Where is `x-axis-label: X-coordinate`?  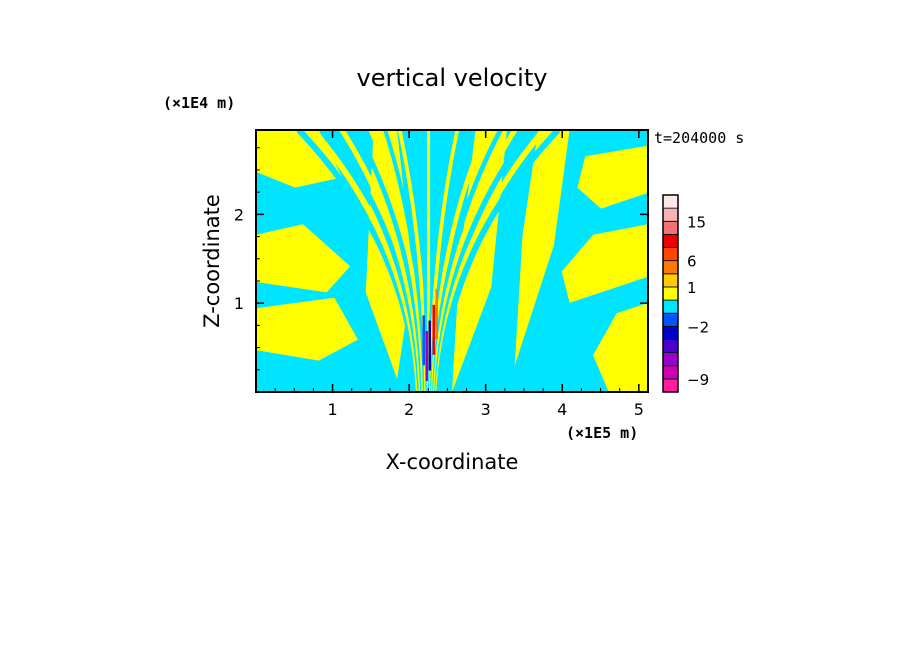 x-axis-label: X-coordinate is located at coordinates (452, 462).